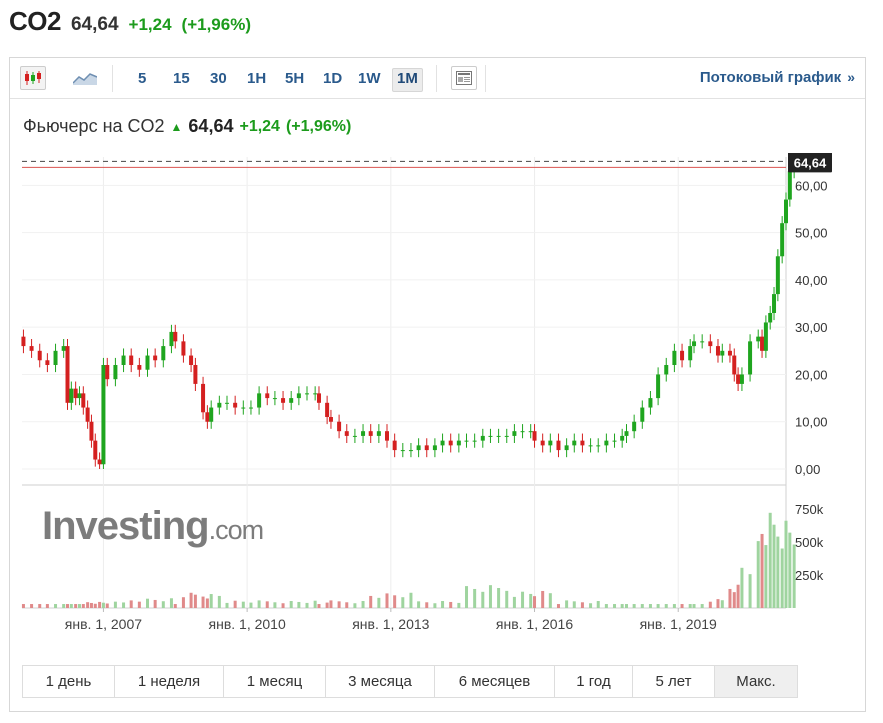 This screenshot has width=883, height=723. Describe the element at coordinates (495, 681) in the screenshot. I see `range-6-months: 6 месяцев` at that location.